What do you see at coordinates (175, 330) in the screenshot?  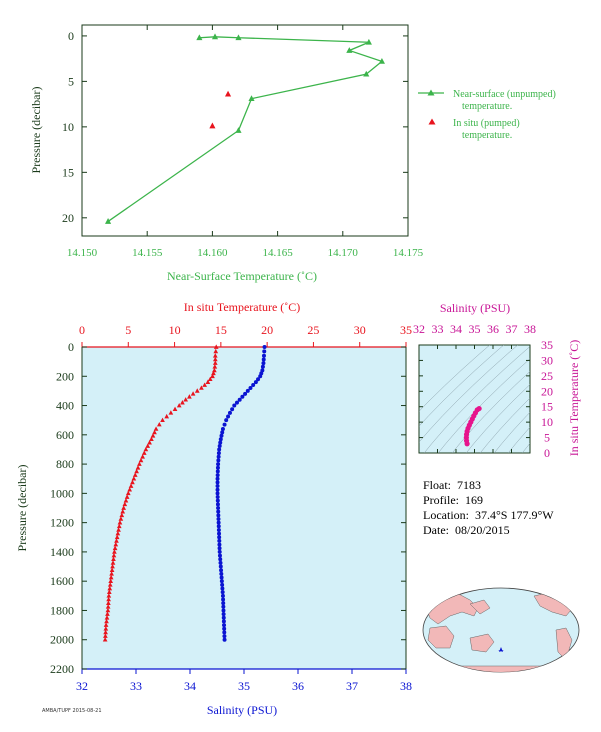 I see `temperature-tick-label: 10` at bounding box center [175, 330].